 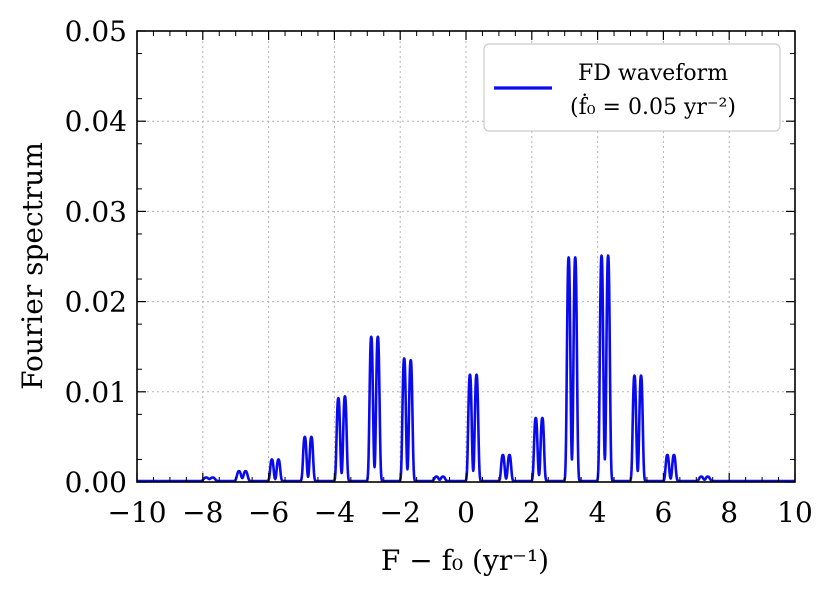 What do you see at coordinates (136, 512) in the screenshot?
I see `x-tick-label: −10` at bounding box center [136, 512].